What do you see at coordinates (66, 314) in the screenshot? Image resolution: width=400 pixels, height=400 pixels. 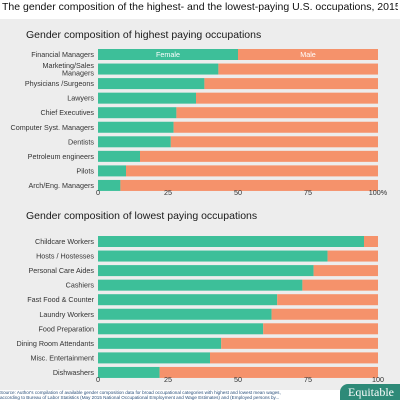 I see `category-label: Laundry Workers` at bounding box center [66, 314].